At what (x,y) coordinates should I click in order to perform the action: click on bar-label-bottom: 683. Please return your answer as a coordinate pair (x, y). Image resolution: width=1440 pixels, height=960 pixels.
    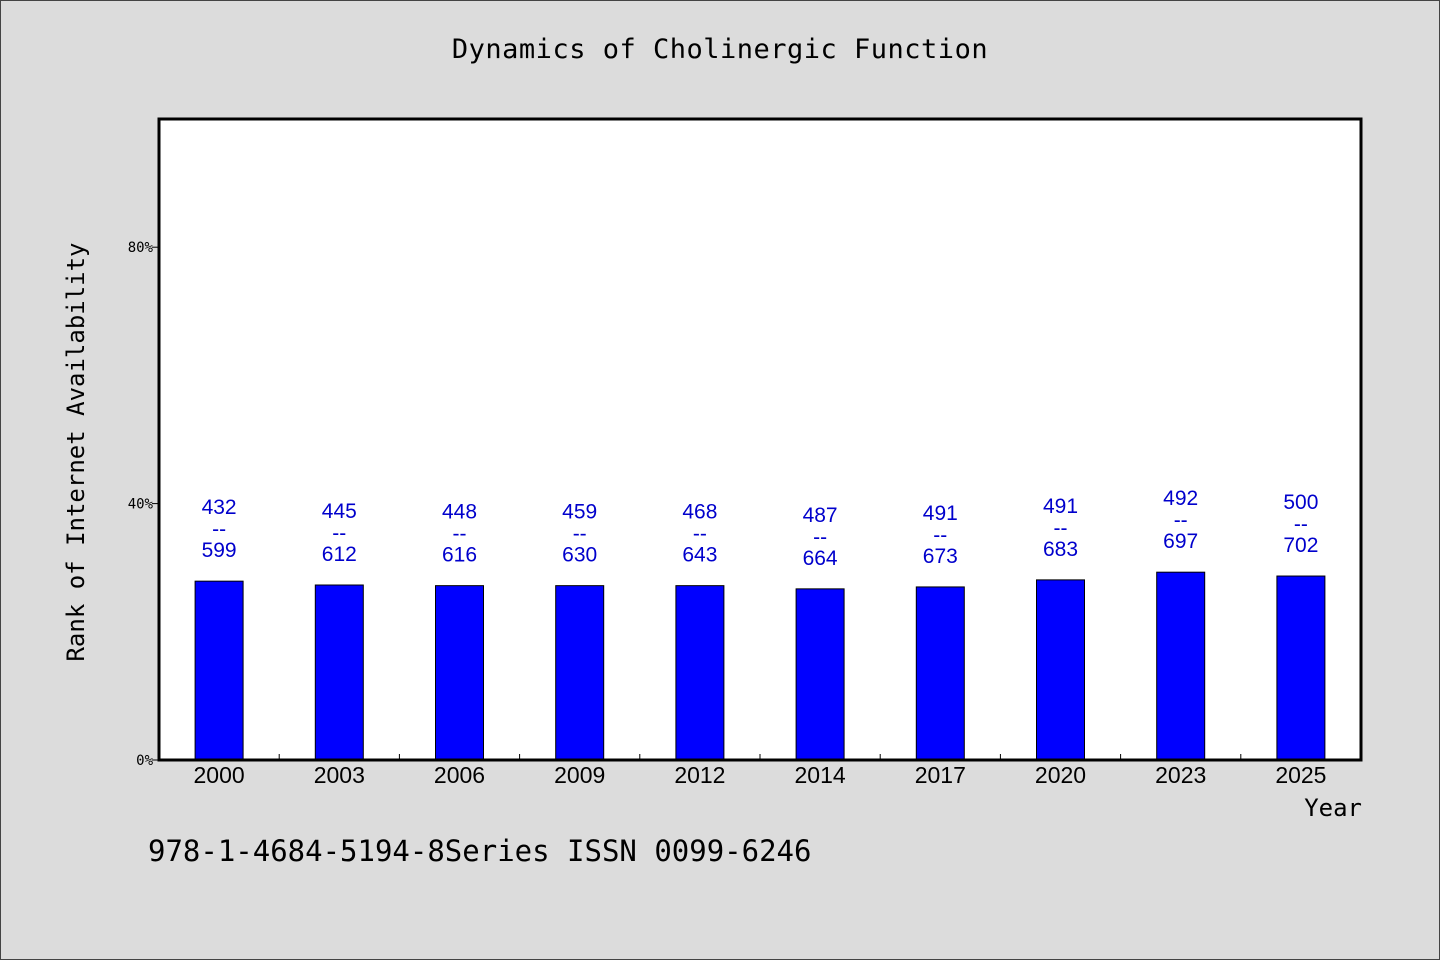
    Looking at the image, I should click on (1060, 549).